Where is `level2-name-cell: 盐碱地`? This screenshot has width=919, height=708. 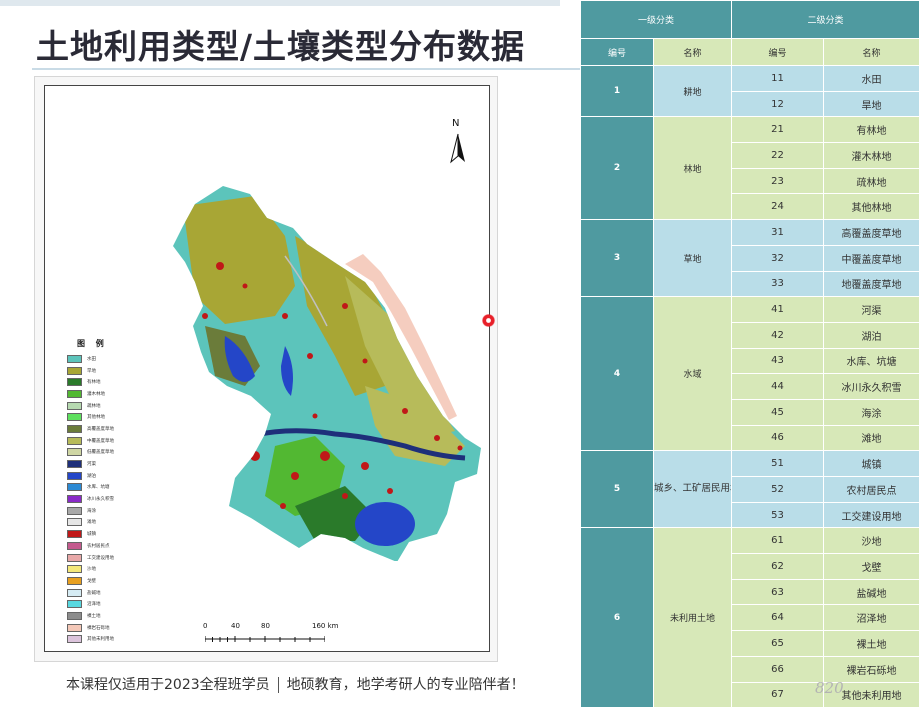 level2-name-cell: 盐碱地 is located at coordinates (871, 592).